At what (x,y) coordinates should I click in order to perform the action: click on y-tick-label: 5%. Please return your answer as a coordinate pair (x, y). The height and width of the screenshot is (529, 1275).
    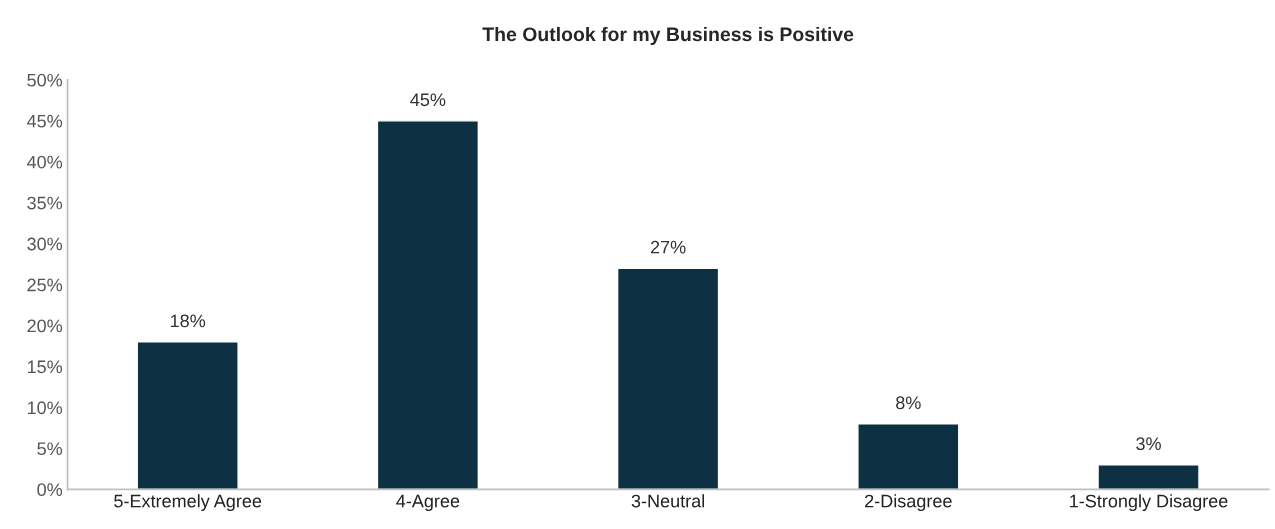
    Looking at the image, I should click on (50, 449).